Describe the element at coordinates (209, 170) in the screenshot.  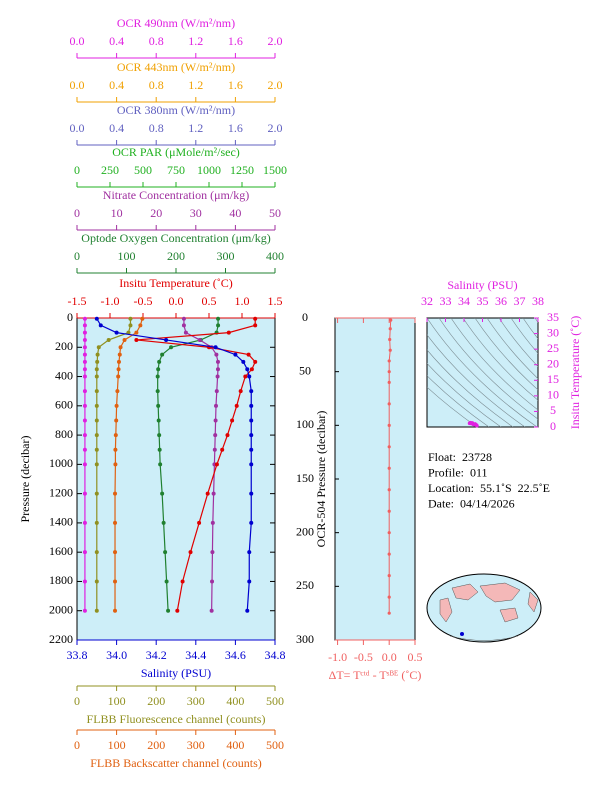
I see `x-tick-label: 1000` at that location.